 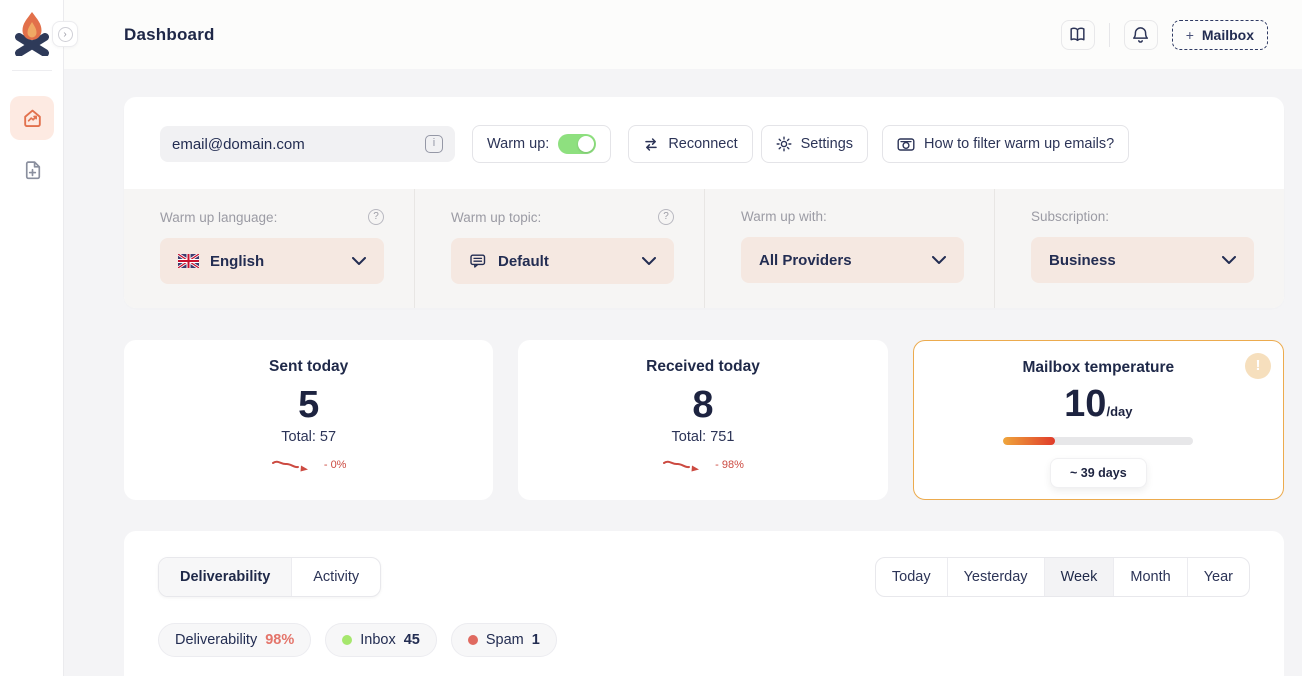 I want to click on deliverability-badge-value: 98%, so click(x=280, y=640).